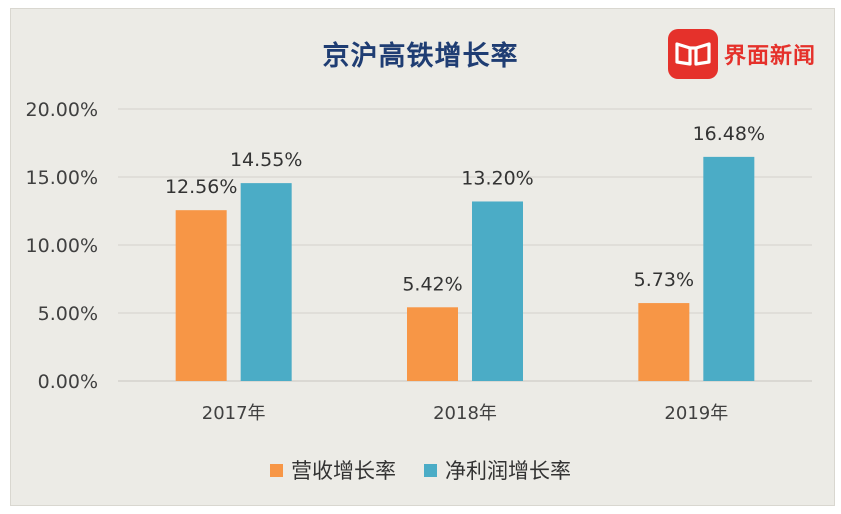 The image size is (841, 514). What do you see at coordinates (497, 178) in the screenshot?
I see `data-label: 13.20%` at bounding box center [497, 178].